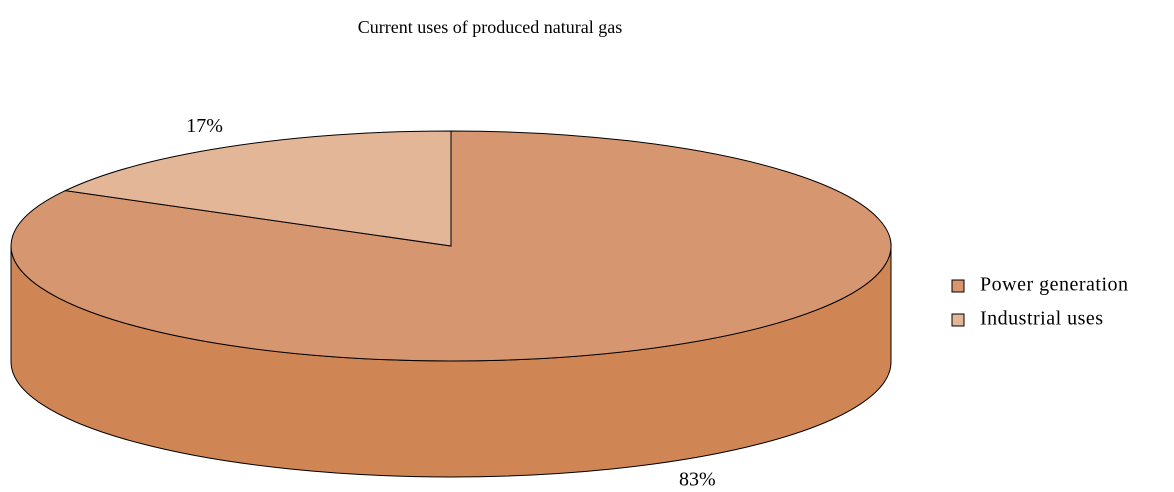 This screenshot has height=492, width=1174. Describe the element at coordinates (257, 188) in the screenshot. I see `slice` at that location.